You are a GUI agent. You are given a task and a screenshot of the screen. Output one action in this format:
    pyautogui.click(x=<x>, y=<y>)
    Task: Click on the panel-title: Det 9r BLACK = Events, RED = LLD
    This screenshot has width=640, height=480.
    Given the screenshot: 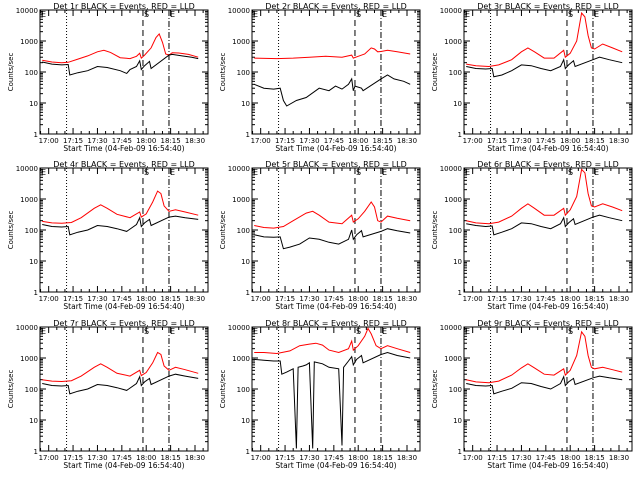 What is the action you would take?
    pyautogui.click(x=548, y=323)
    